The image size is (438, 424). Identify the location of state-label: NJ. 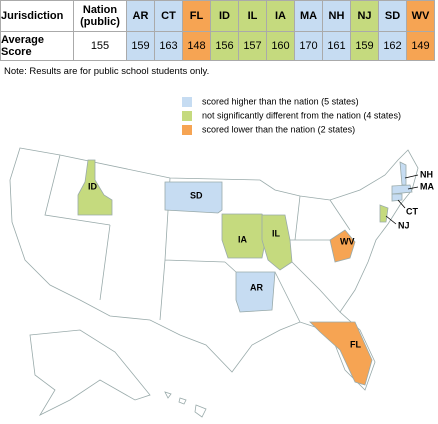
(404, 225).